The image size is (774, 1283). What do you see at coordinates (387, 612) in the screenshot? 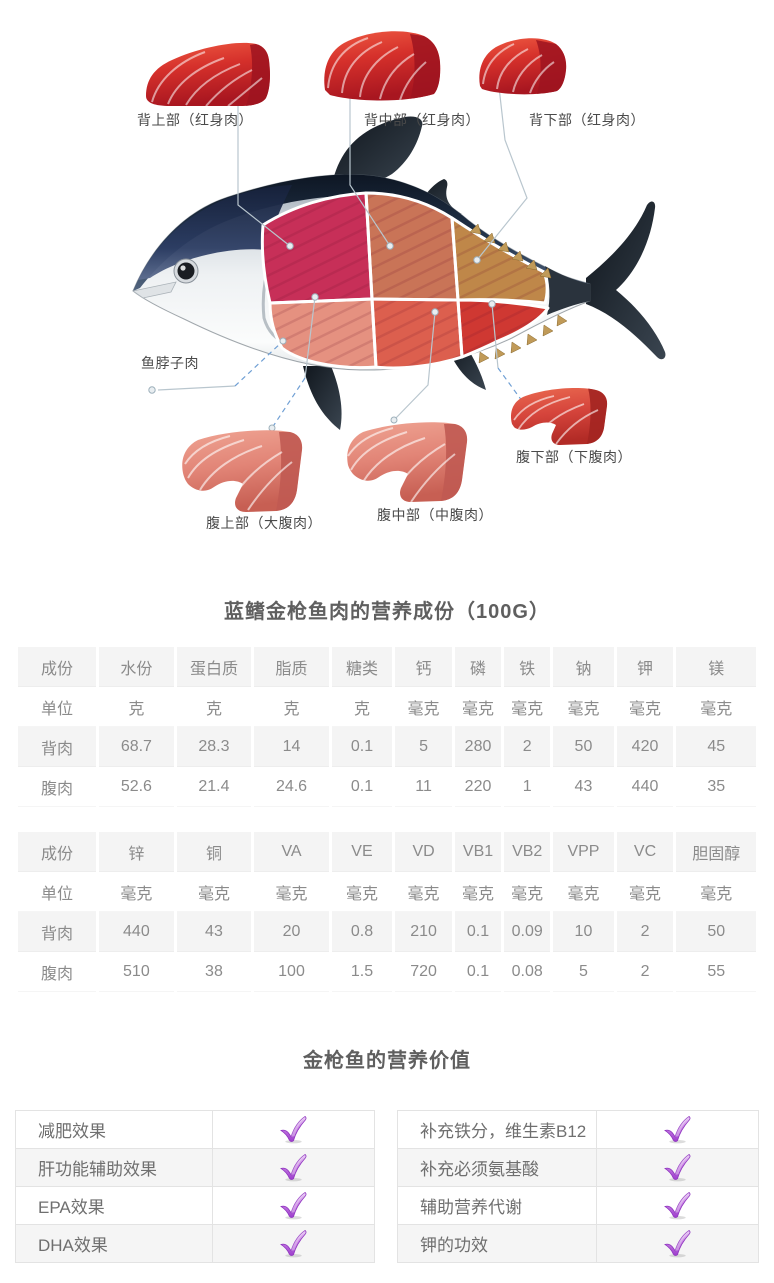
I see `nutrition-title: 蓝鳍金枪鱼肉的营养成份（100G）` at bounding box center [387, 612].